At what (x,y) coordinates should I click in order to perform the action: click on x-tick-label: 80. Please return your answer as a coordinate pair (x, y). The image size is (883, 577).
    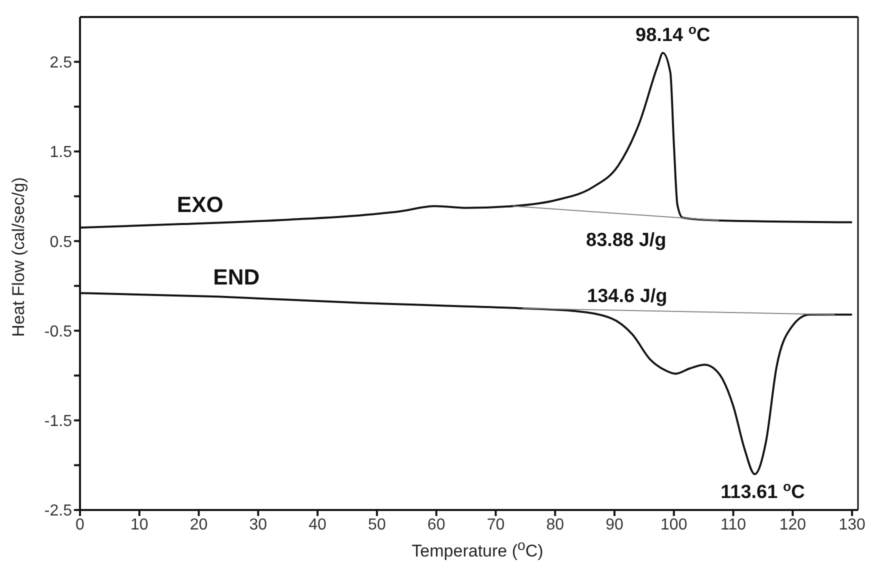
    Looking at the image, I should click on (555, 525).